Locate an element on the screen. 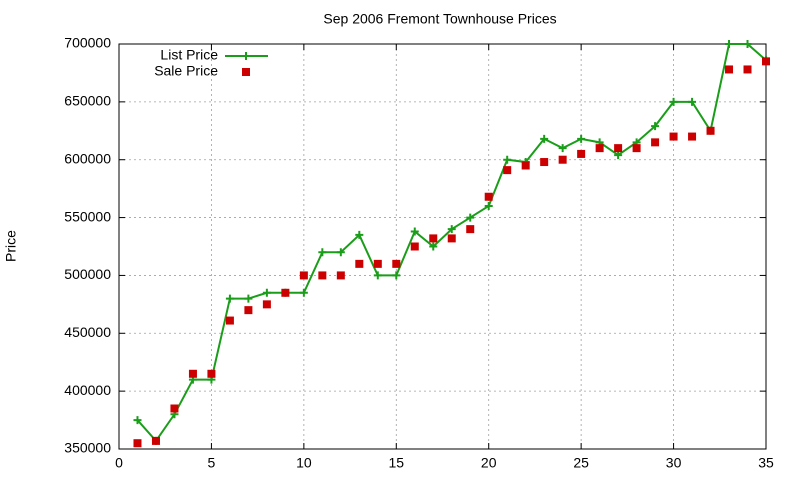 This screenshot has width=800, height=480. x-tick-label: 20 is located at coordinates (489, 463).